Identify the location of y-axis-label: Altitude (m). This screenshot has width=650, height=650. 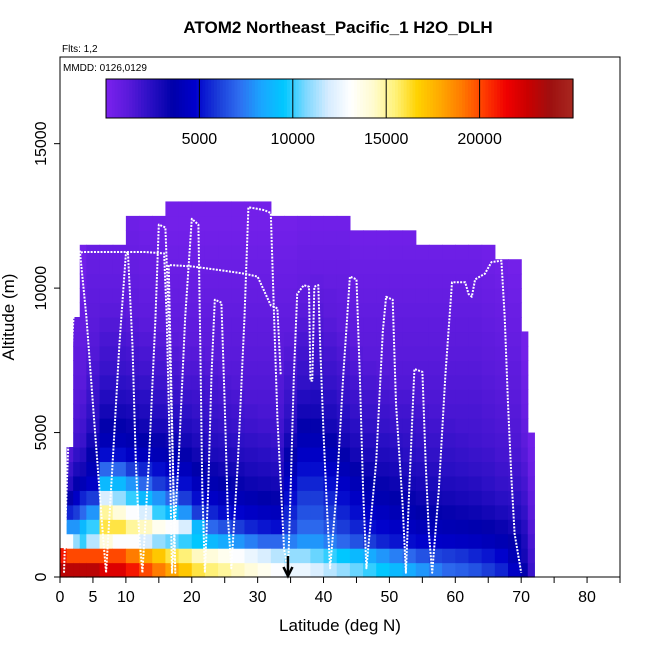
(9, 317).